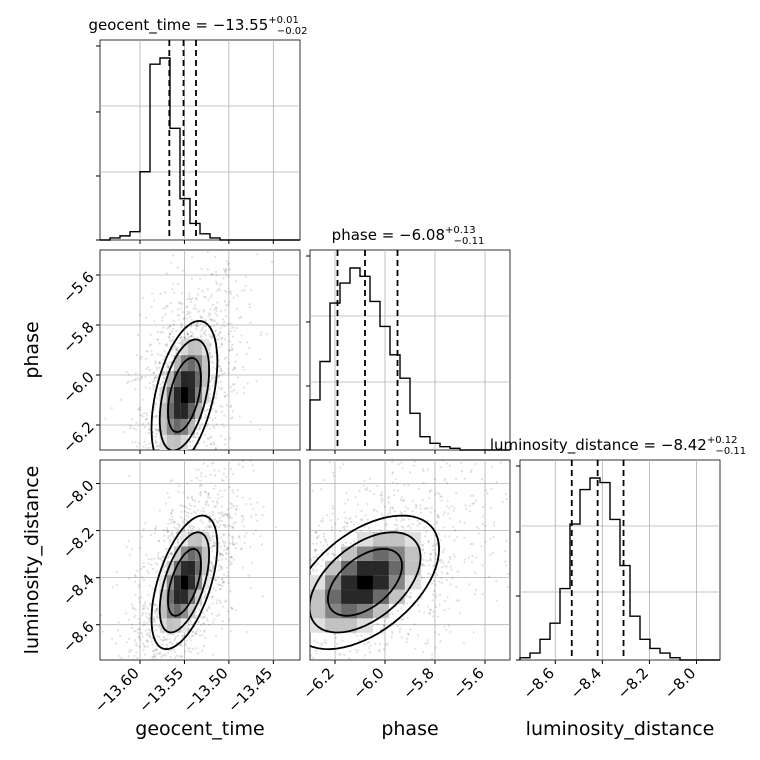 This screenshot has width=760, height=760. Describe the element at coordinates (78, 637) in the screenshot. I see `y-tick-label: −8.6` at that location.